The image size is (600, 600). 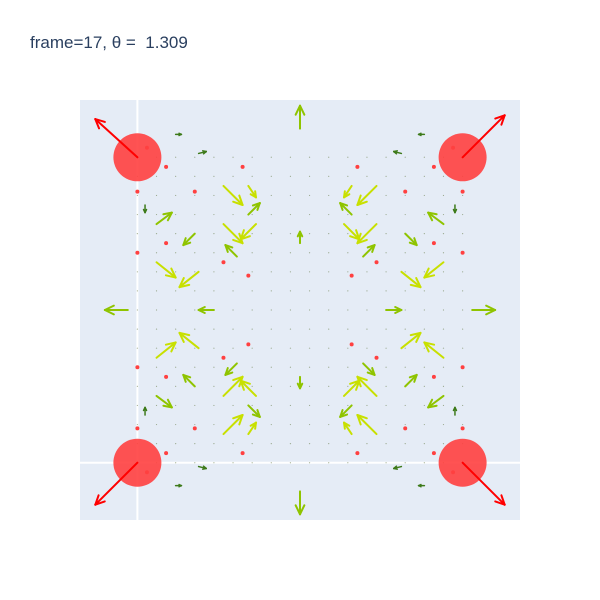 I want to click on charge-arrow-head-a, so click(x=100, y=120).